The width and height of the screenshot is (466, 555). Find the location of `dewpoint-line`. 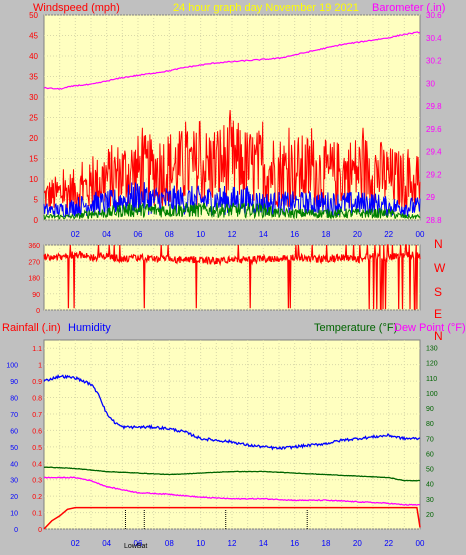

dewpoint-line is located at coordinates (232, 491).